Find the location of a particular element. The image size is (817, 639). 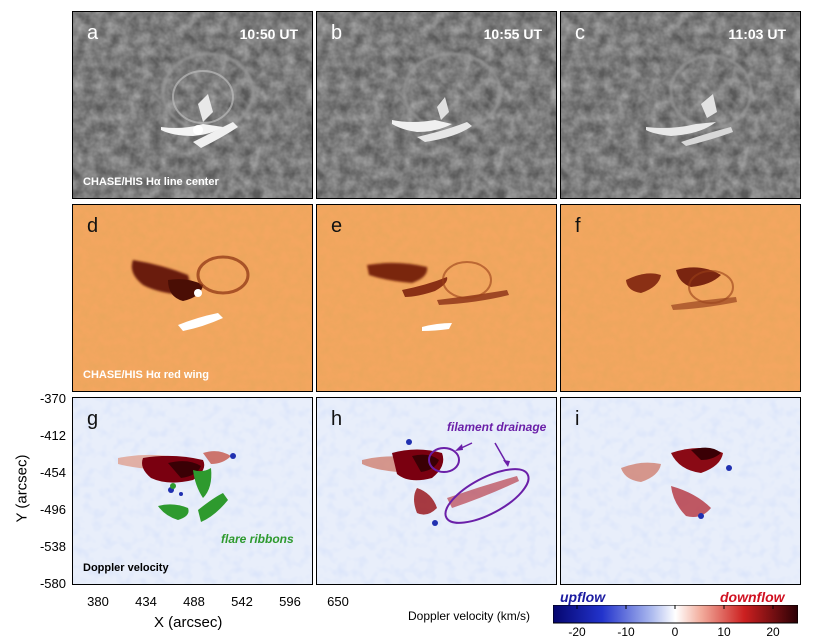

y-tick: -496 is located at coordinates (52, 509).